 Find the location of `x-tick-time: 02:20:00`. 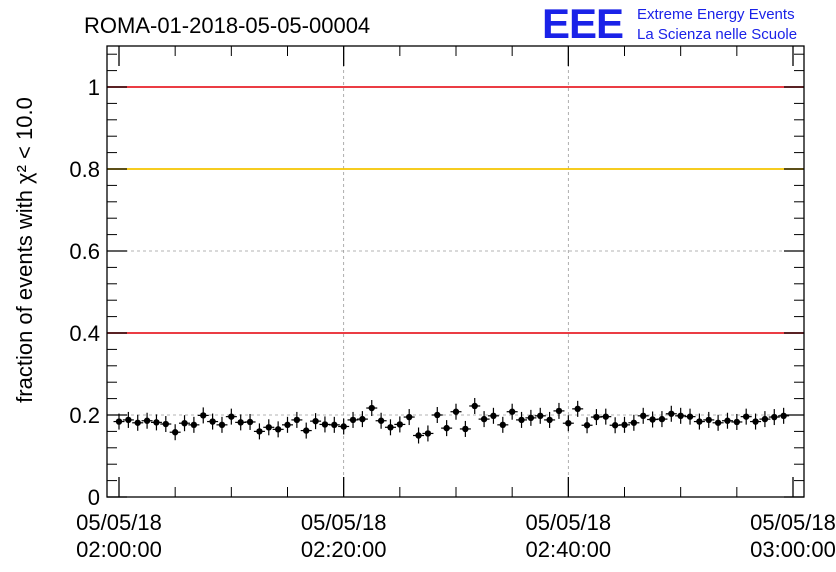

x-tick-time: 02:20:00 is located at coordinates (344, 549).